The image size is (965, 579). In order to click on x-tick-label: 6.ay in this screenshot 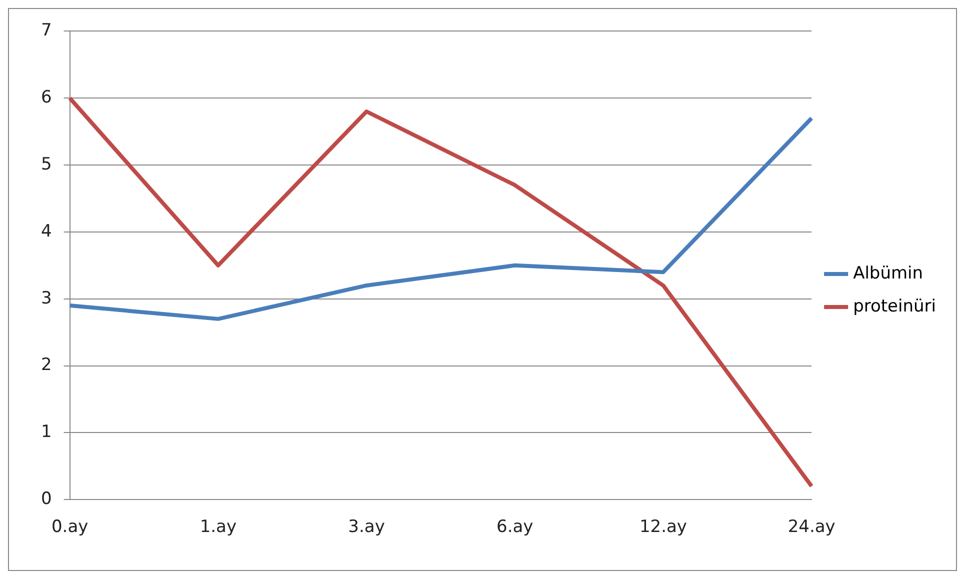, I will do `click(515, 527)`.